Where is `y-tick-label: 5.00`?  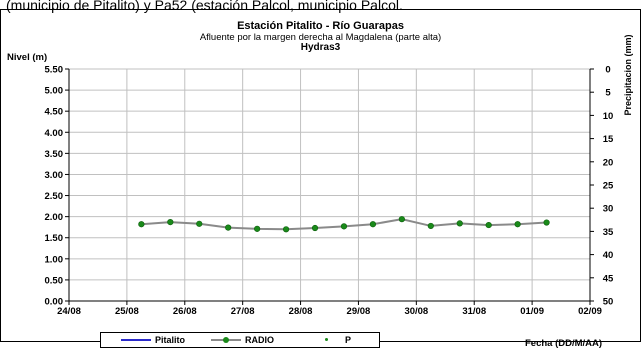 y-tick-label: 5.00 is located at coordinates (54, 91).